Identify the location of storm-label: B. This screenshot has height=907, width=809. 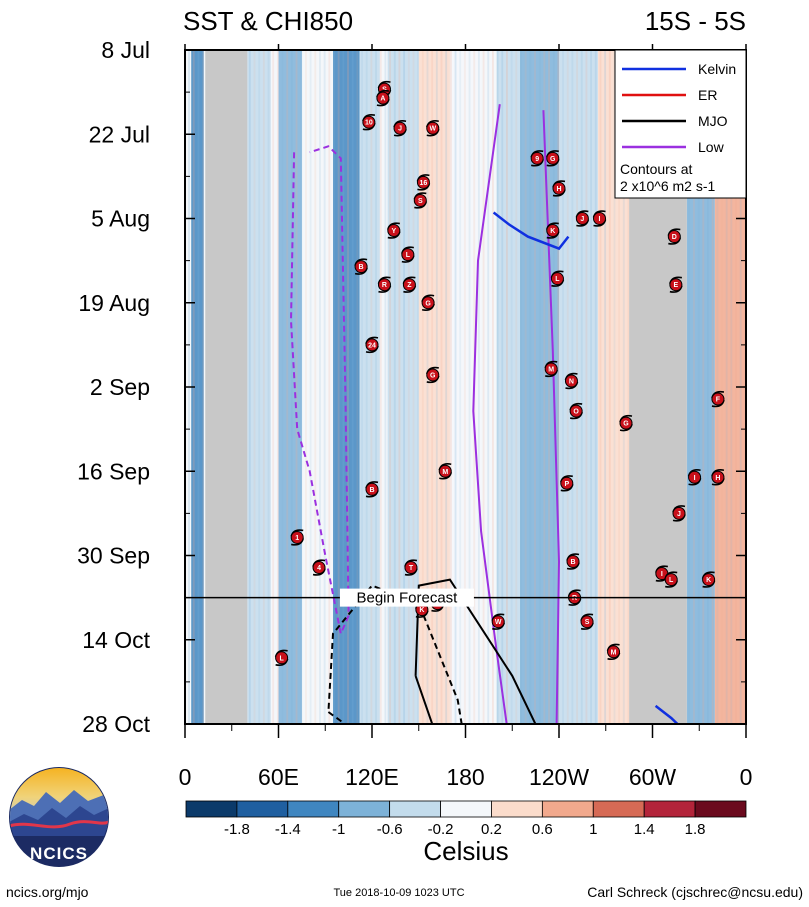
(361, 267).